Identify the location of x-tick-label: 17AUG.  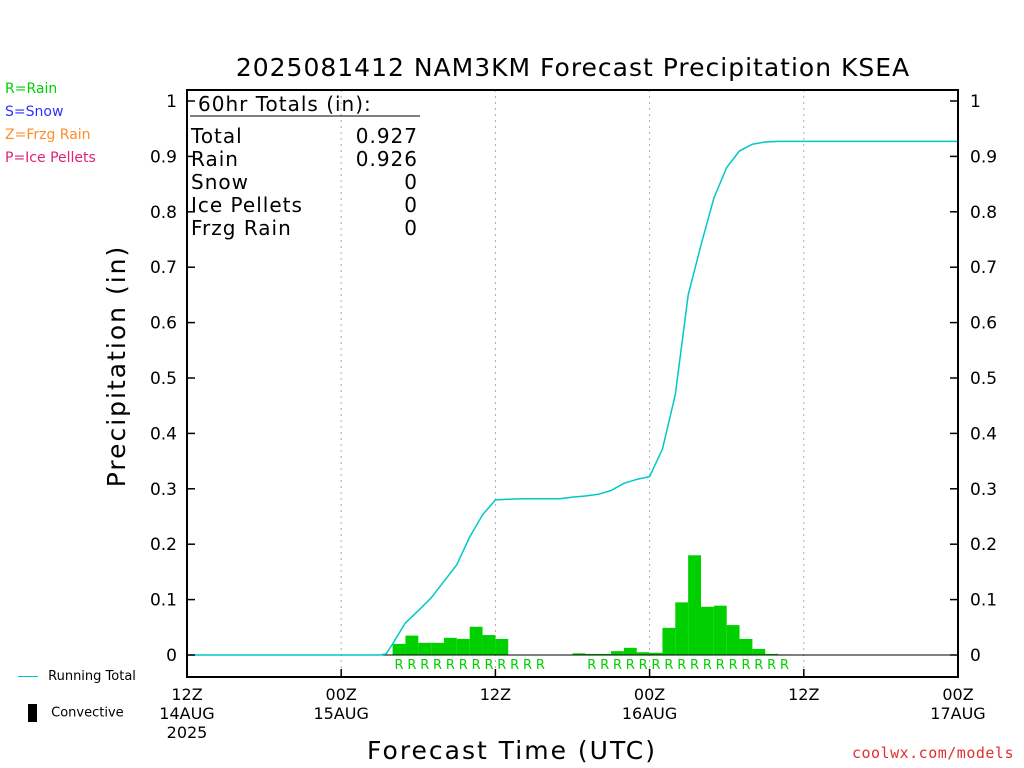
(957, 713).